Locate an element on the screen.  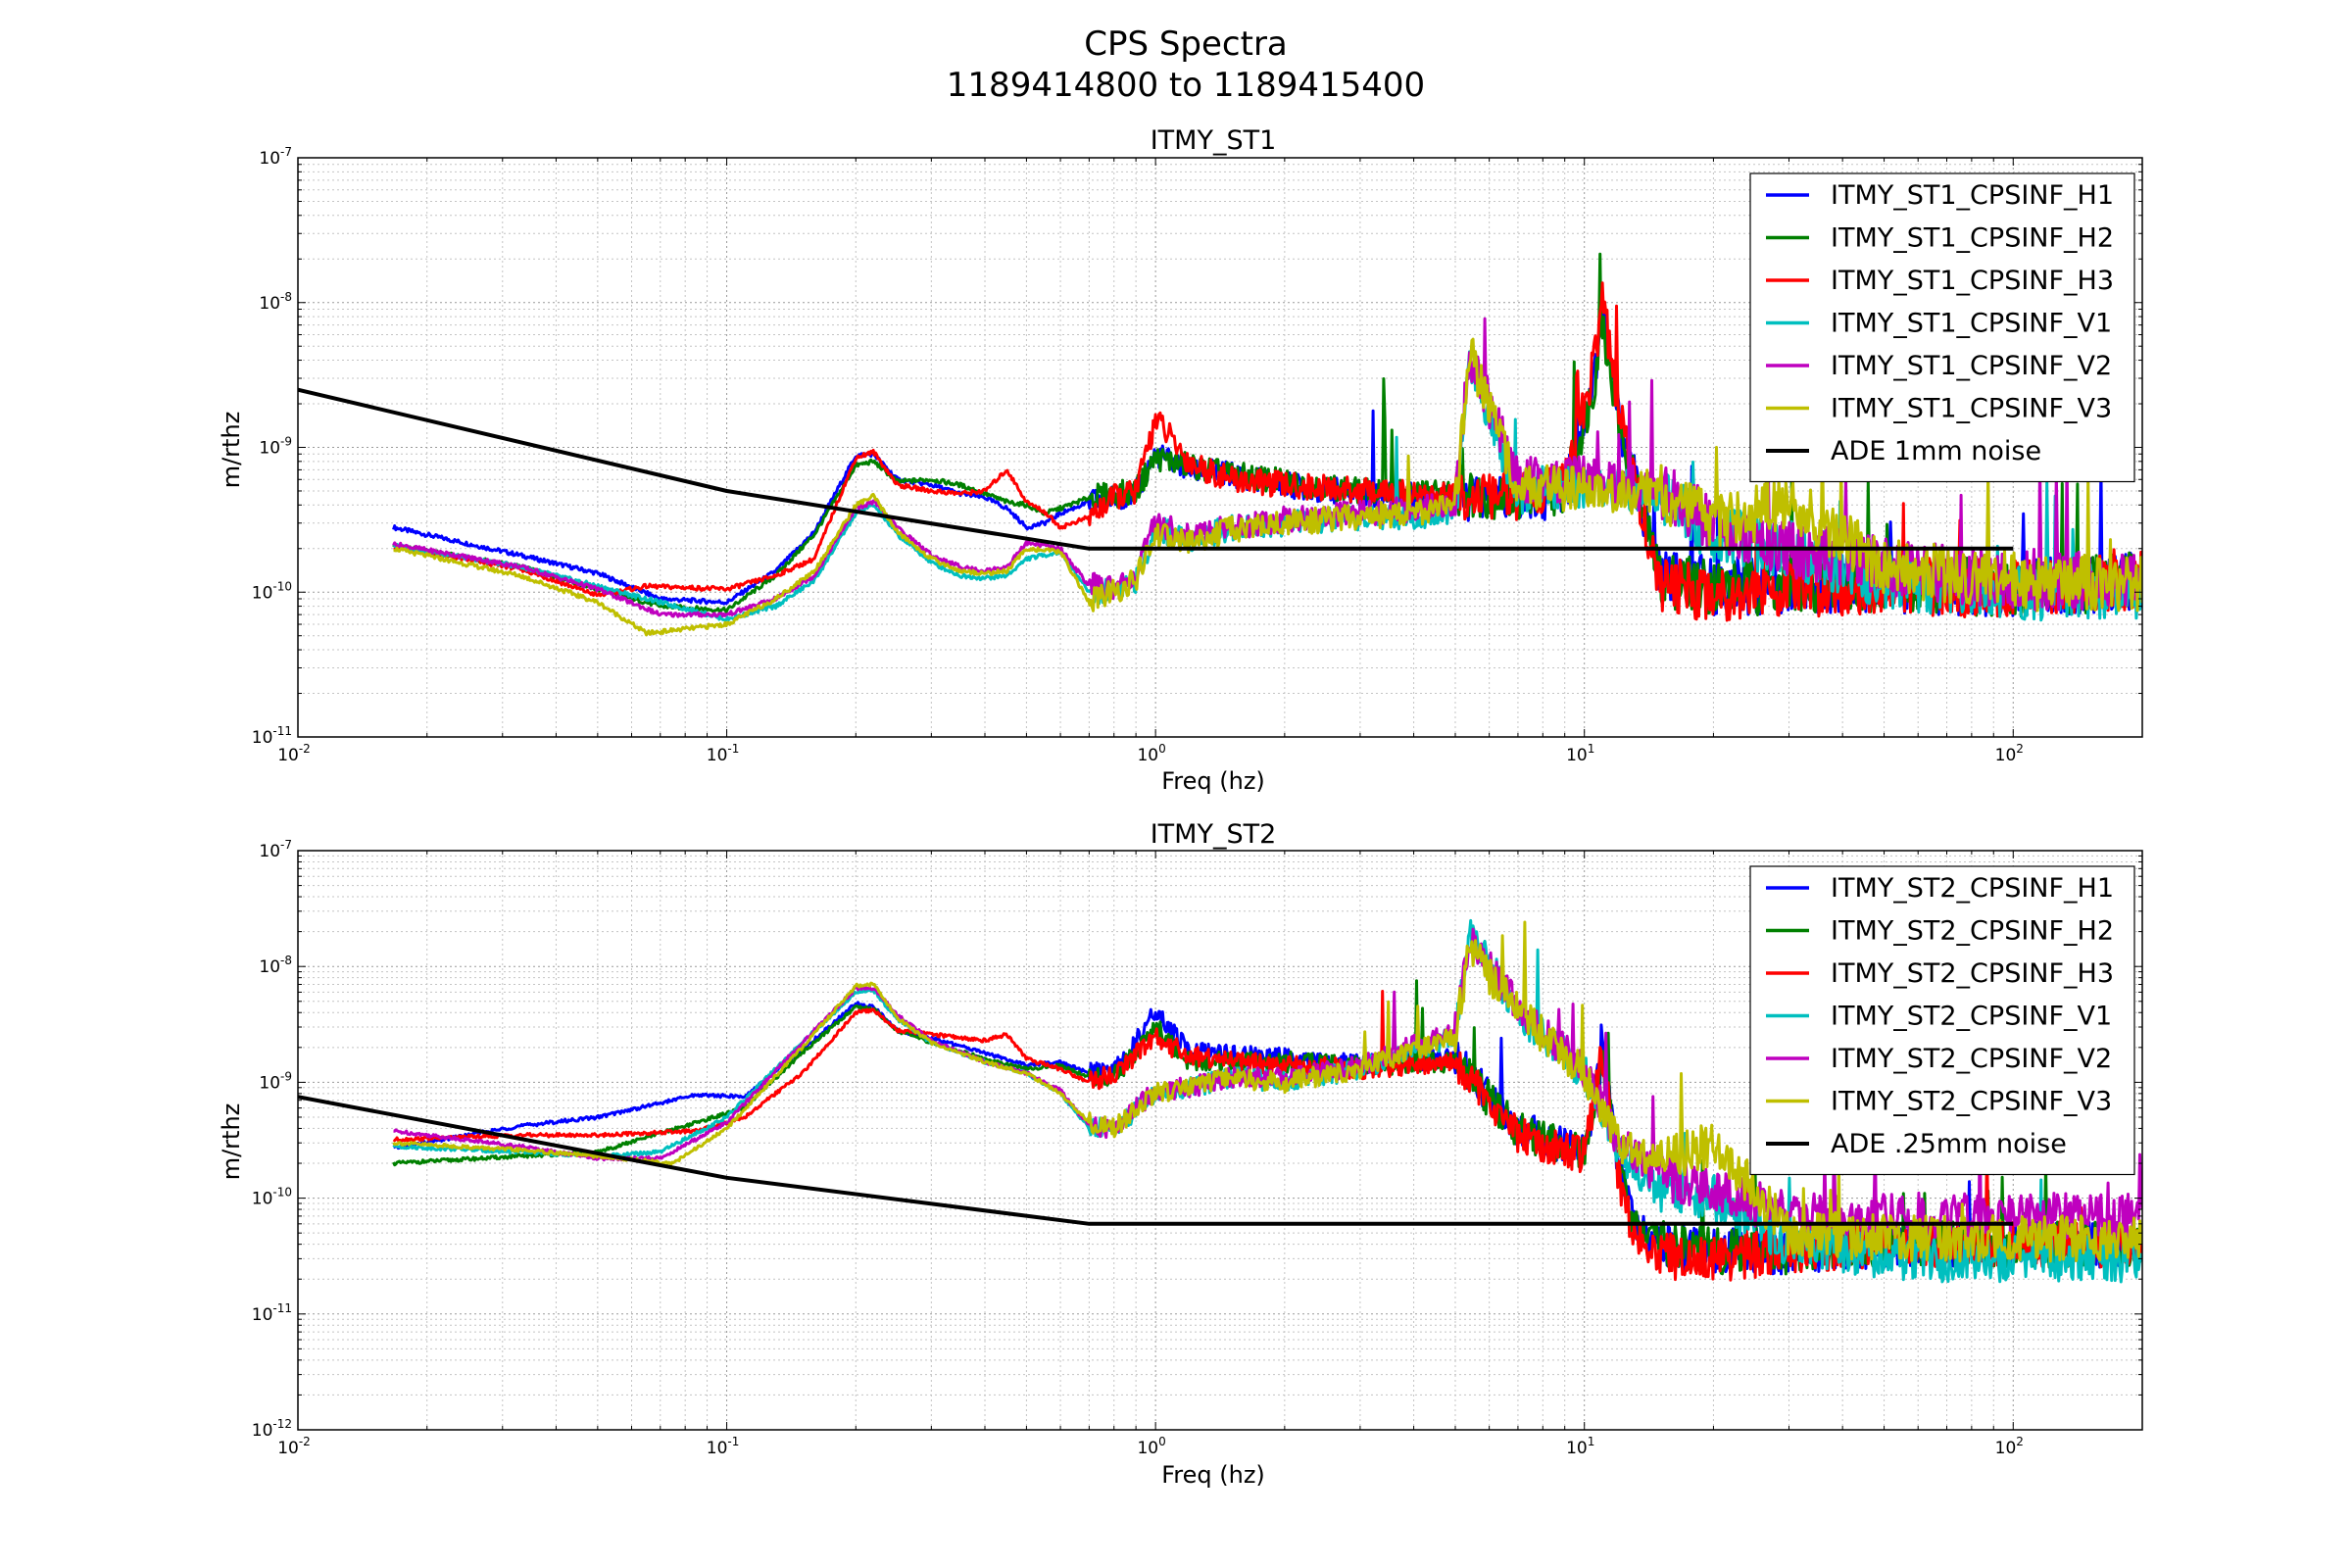
legend-entry: ITMY_ST1_CPSINF_V3 is located at coordinates (1971, 409).